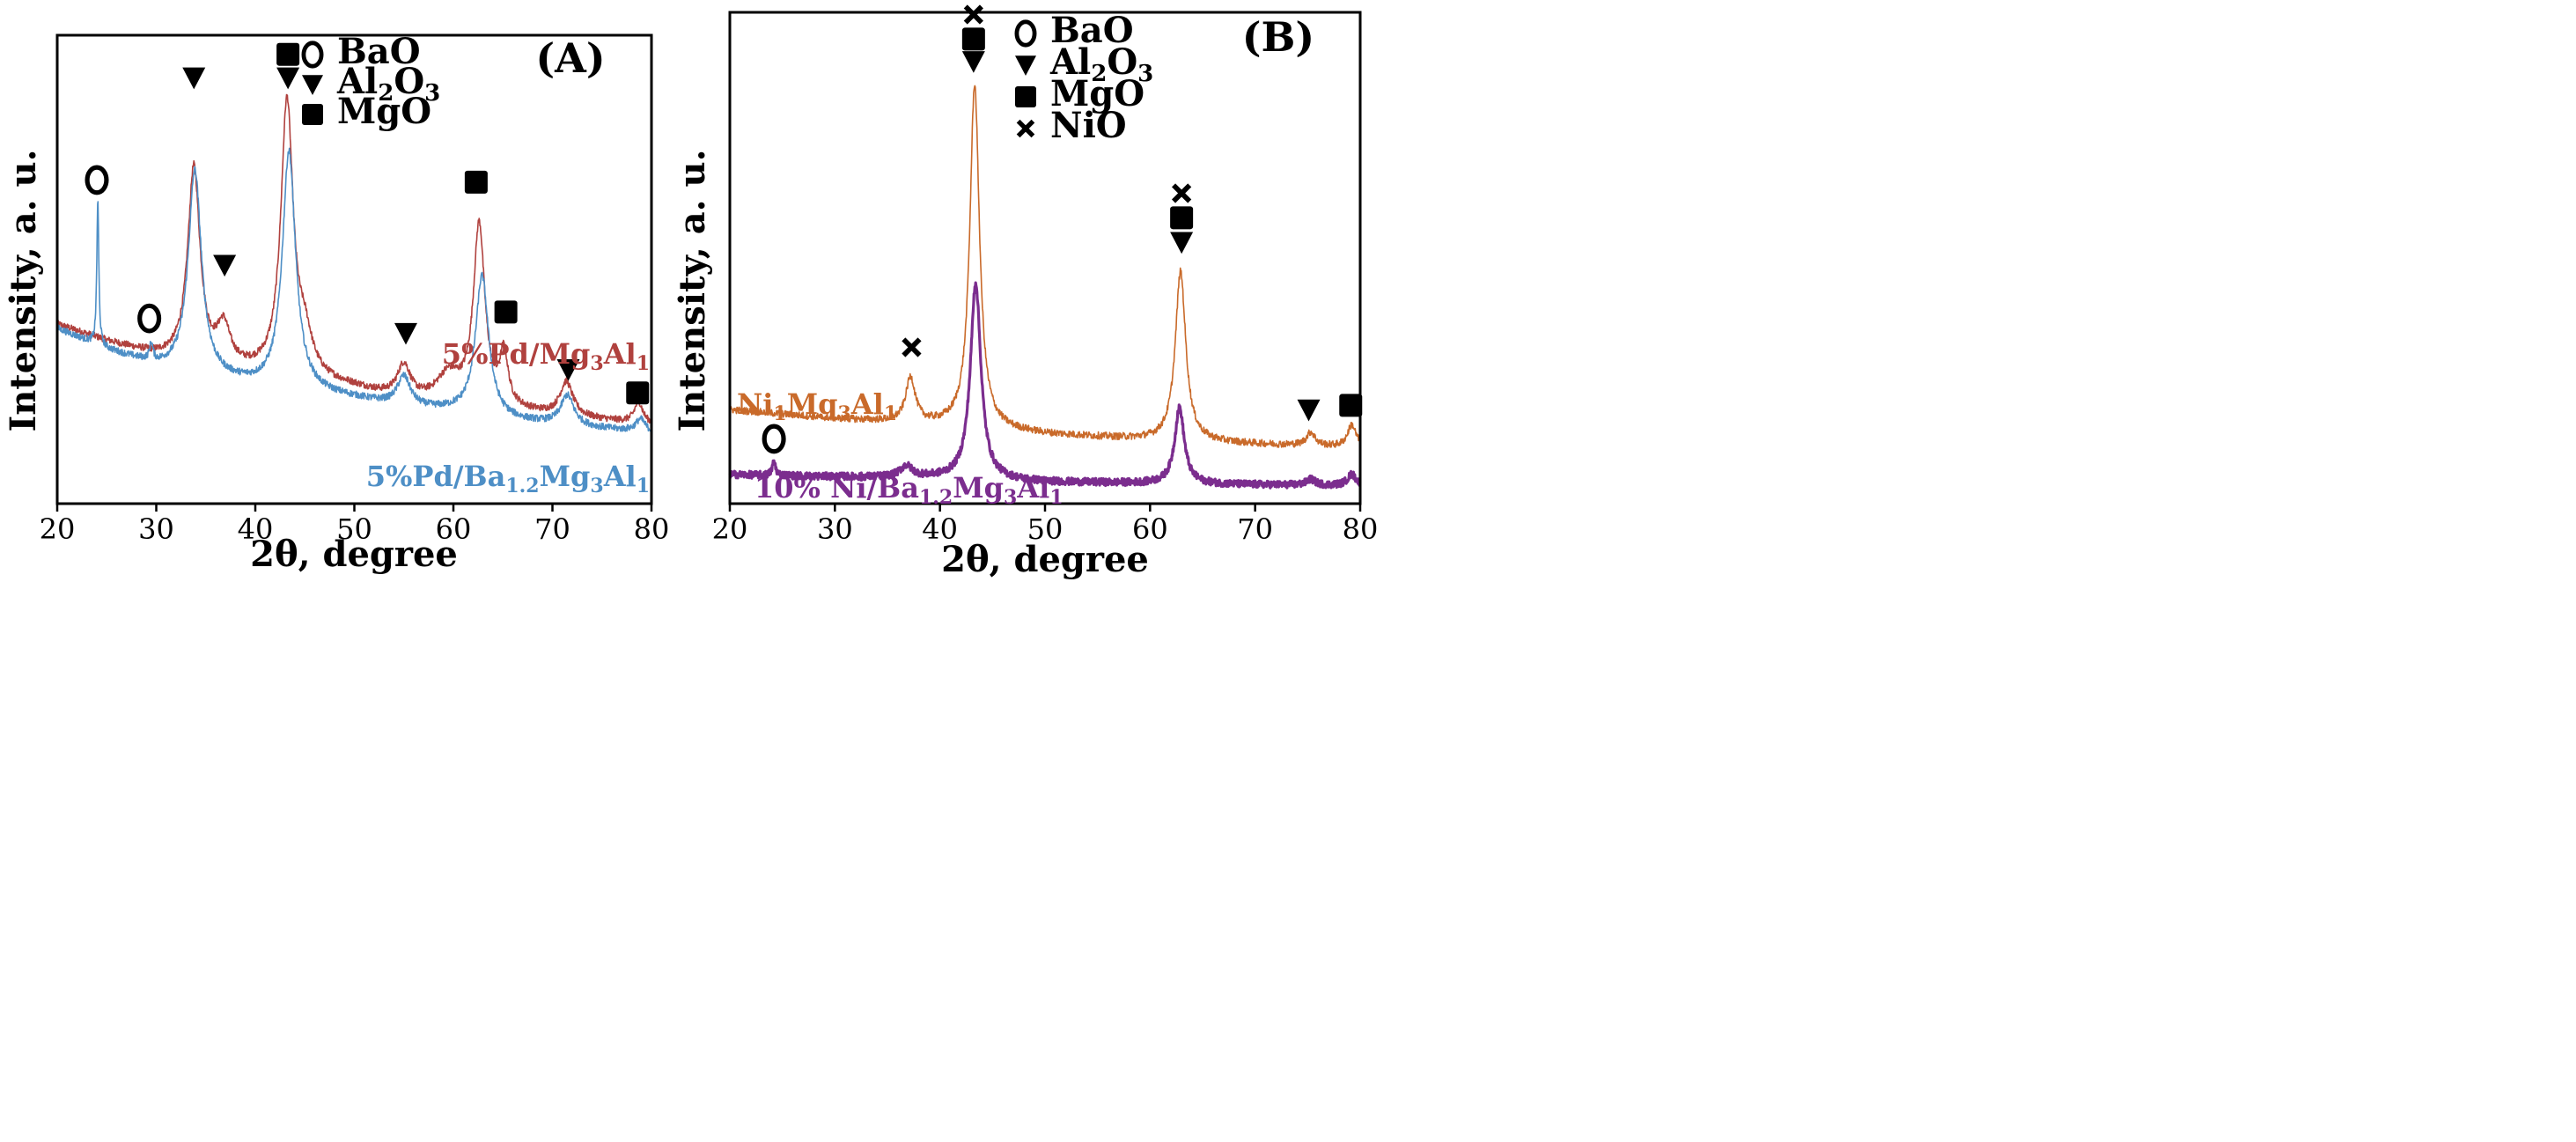  I want to click on series-label-0: Ni1Mg3Al1, so click(817, 406).